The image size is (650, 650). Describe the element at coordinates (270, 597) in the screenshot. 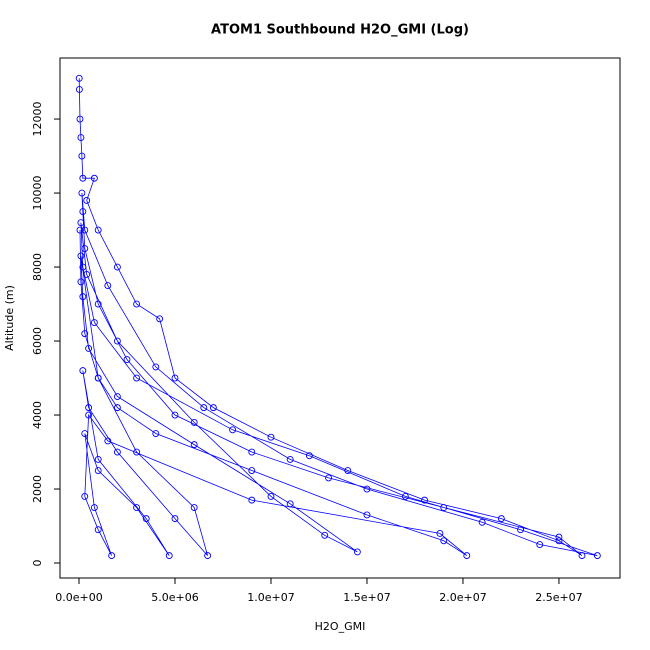

I see `x-tick-label: 1.0e+07` at that location.